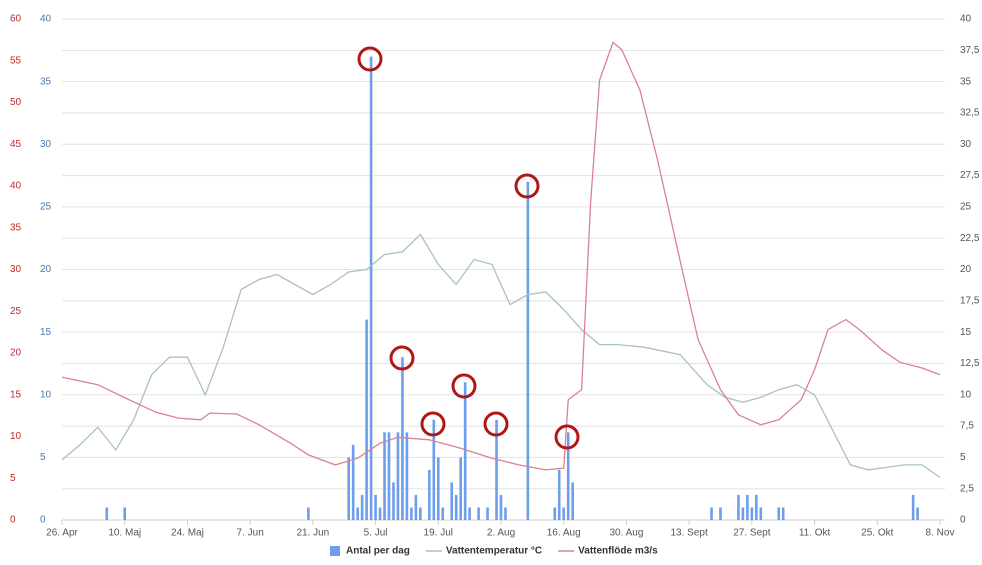 The image size is (982, 565). Describe the element at coordinates (46, 81) in the screenshot. I see `y-tick-label: 35` at that location.